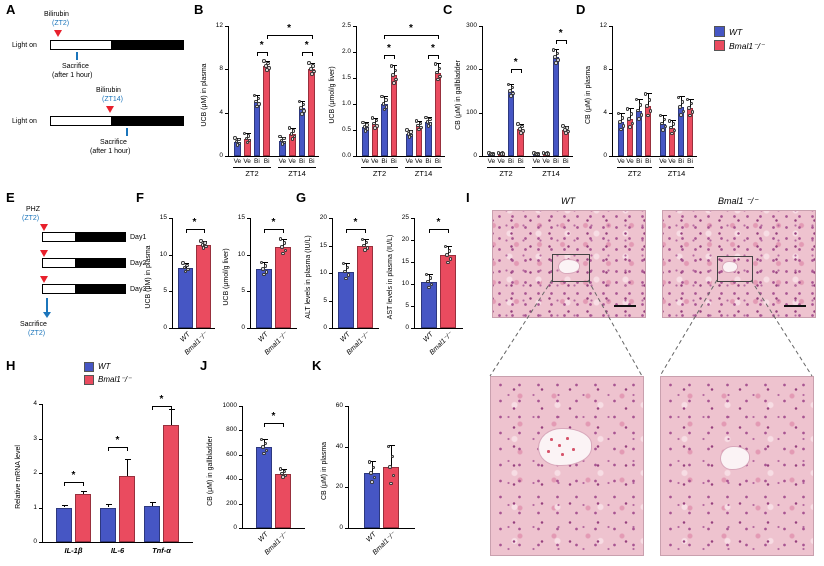 This screenshot has width=824, height=566. What do you see at coordinates (605, 112) in the screenshot?
I see `ytick: 4` at bounding box center [605, 112].